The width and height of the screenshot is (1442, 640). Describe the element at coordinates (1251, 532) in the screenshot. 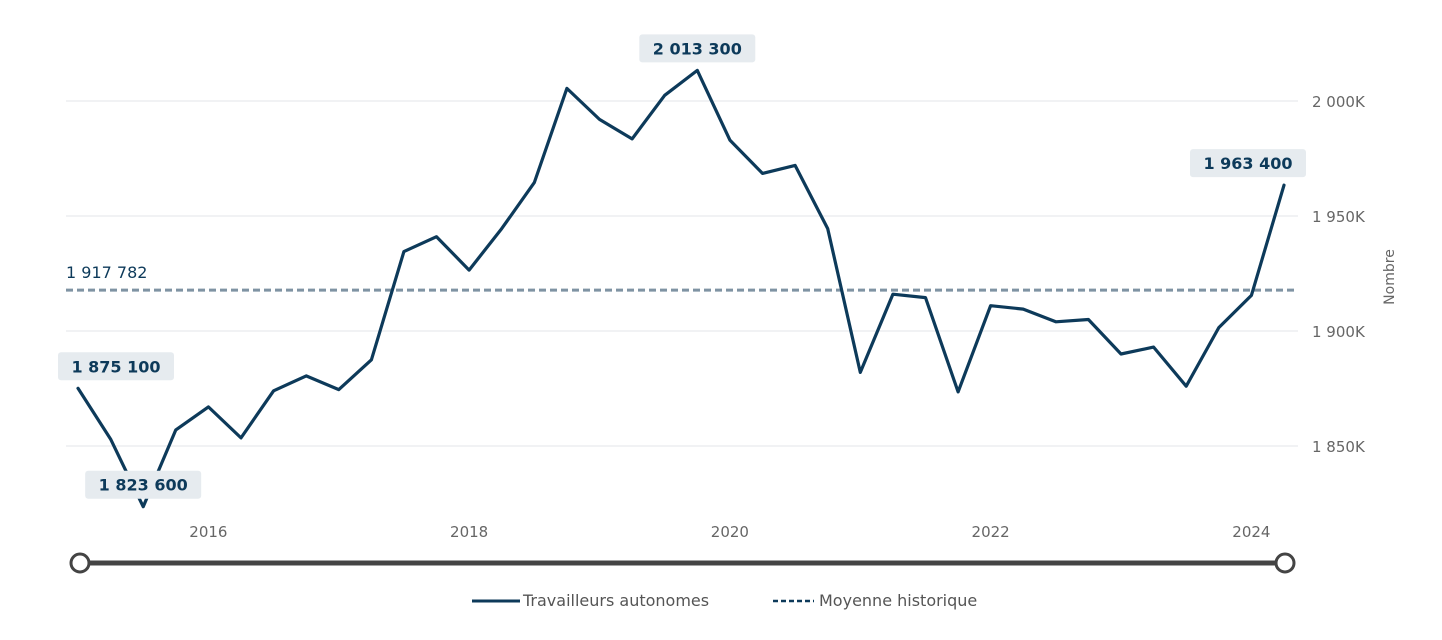

I see `x-tick-label: 2024` at that location.